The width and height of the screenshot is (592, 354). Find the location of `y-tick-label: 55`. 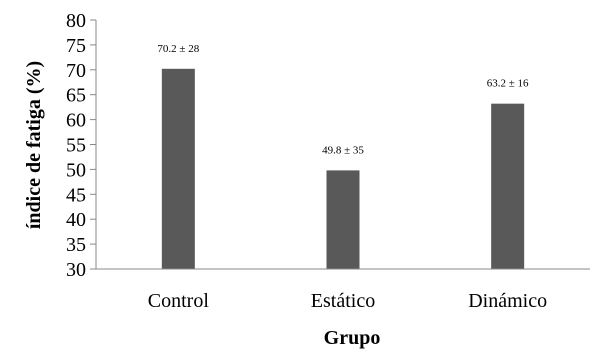

y-tick-label: 55 is located at coordinates (76, 146).